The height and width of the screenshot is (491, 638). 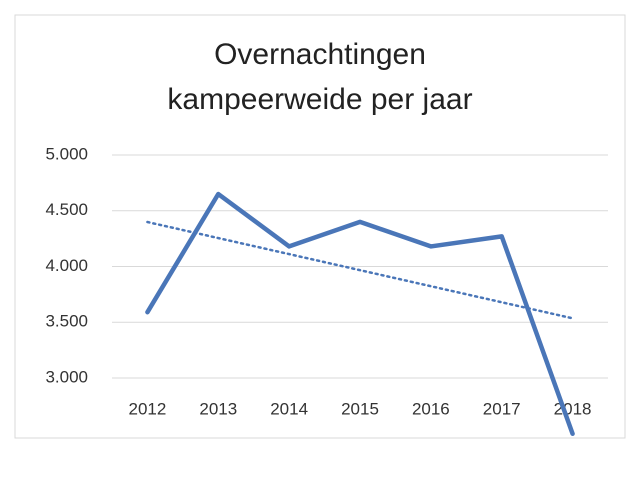 I want to click on y-tick-label: 3.500, so click(x=66, y=321).